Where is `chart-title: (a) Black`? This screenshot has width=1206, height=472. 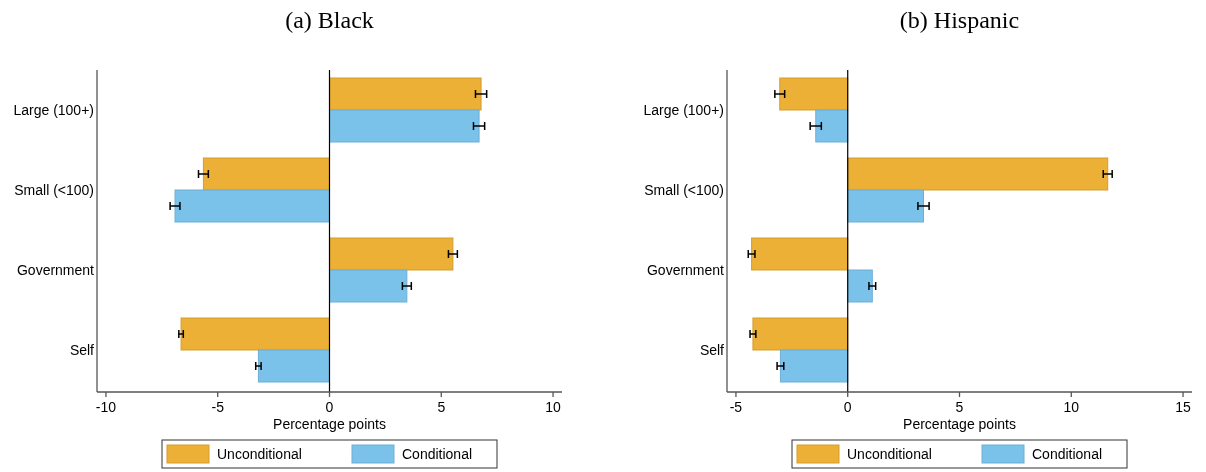
chart-title: (a) Black is located at coordinates (329, 20).